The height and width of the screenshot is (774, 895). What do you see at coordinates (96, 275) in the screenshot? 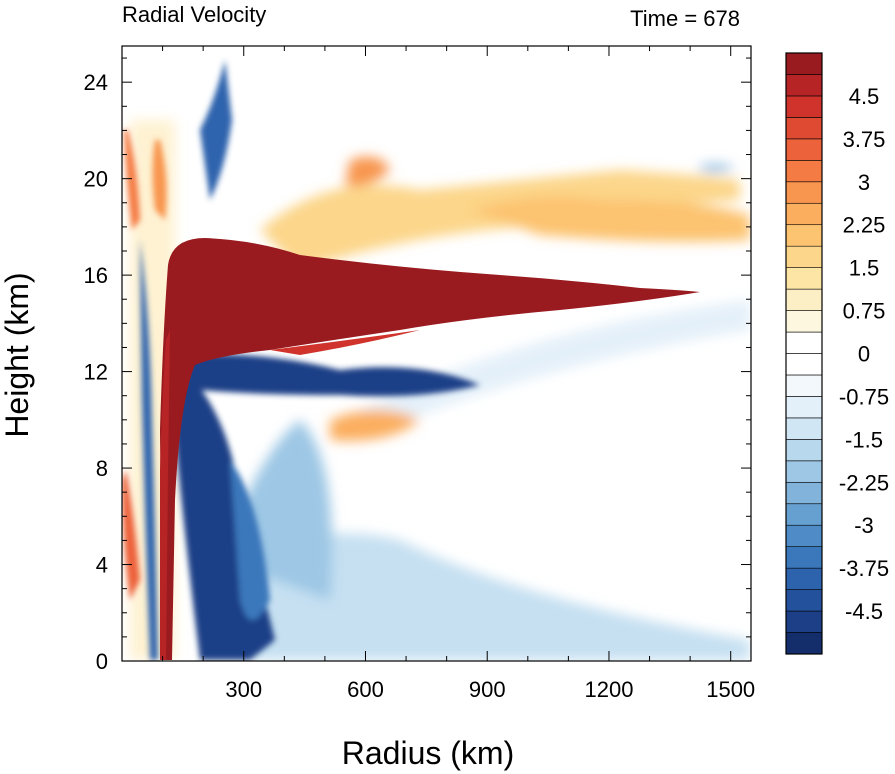
I see `y-tick-label: 16` at bounding box center [96, 275].